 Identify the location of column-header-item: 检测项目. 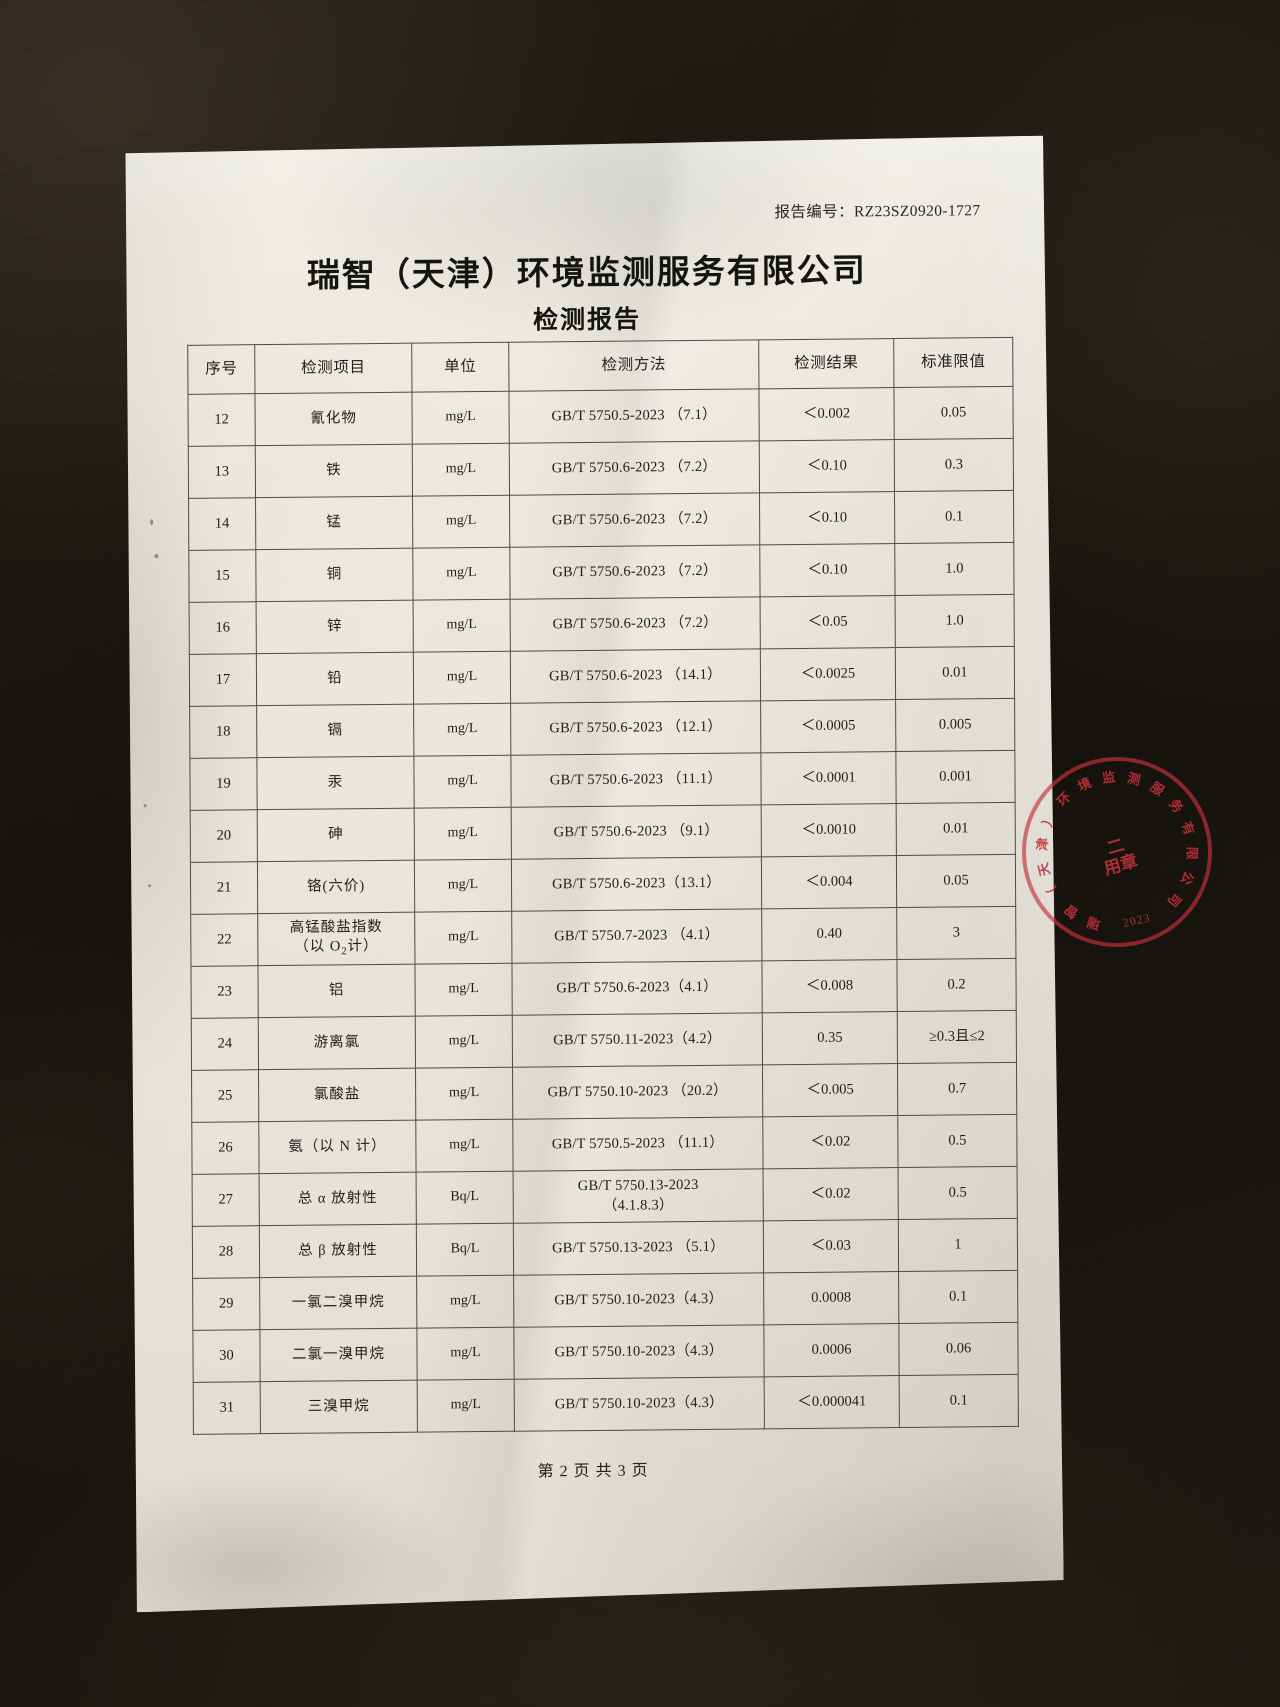
(333, 368).